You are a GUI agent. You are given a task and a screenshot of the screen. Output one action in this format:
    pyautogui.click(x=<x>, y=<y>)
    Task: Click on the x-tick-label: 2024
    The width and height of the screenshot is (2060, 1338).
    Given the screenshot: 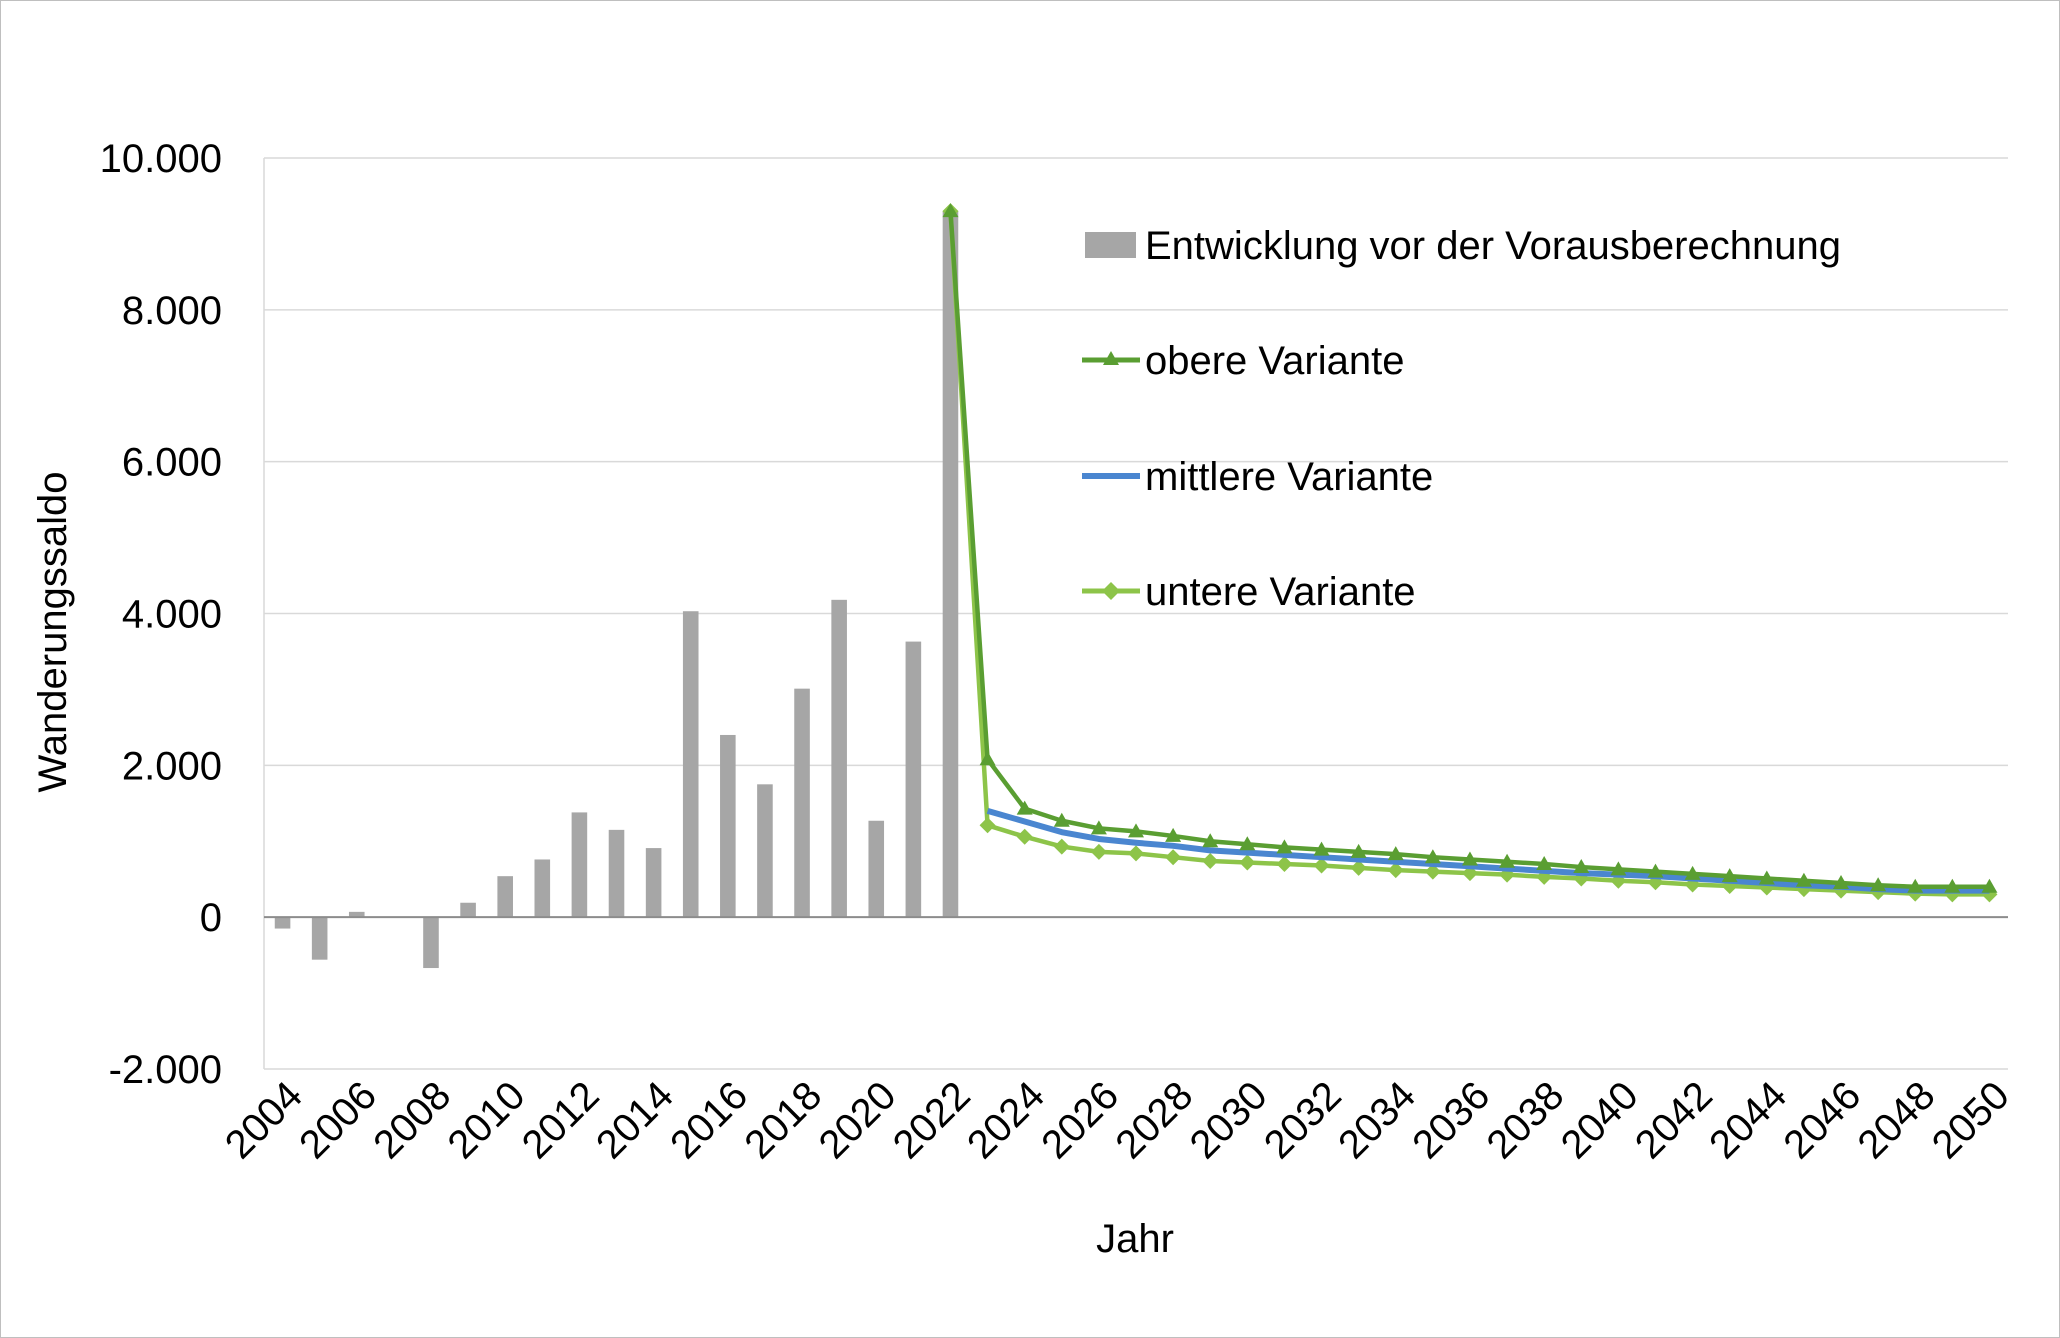 What is the action you would take?
    pyautogui.click(x=1006, y=1120)
    